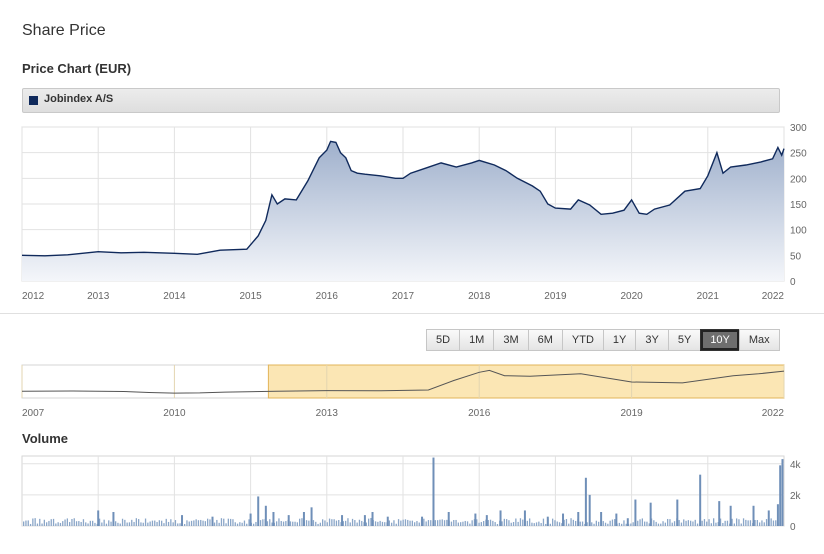  What do you see at coordinates (443, 340) in the screenshot?
I see `range-button-5d: 5D` at bounding box center [443, 340].